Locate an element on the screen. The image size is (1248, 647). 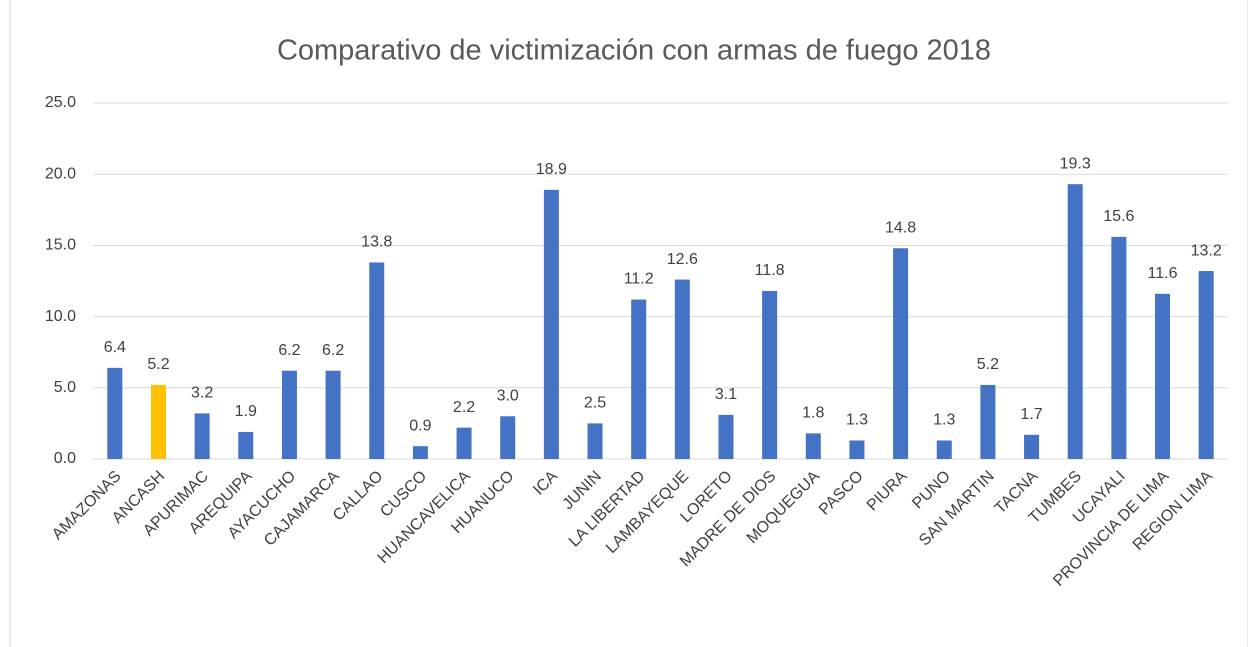
y-tick-label: 10.0 is located at coordinates (60, 316).